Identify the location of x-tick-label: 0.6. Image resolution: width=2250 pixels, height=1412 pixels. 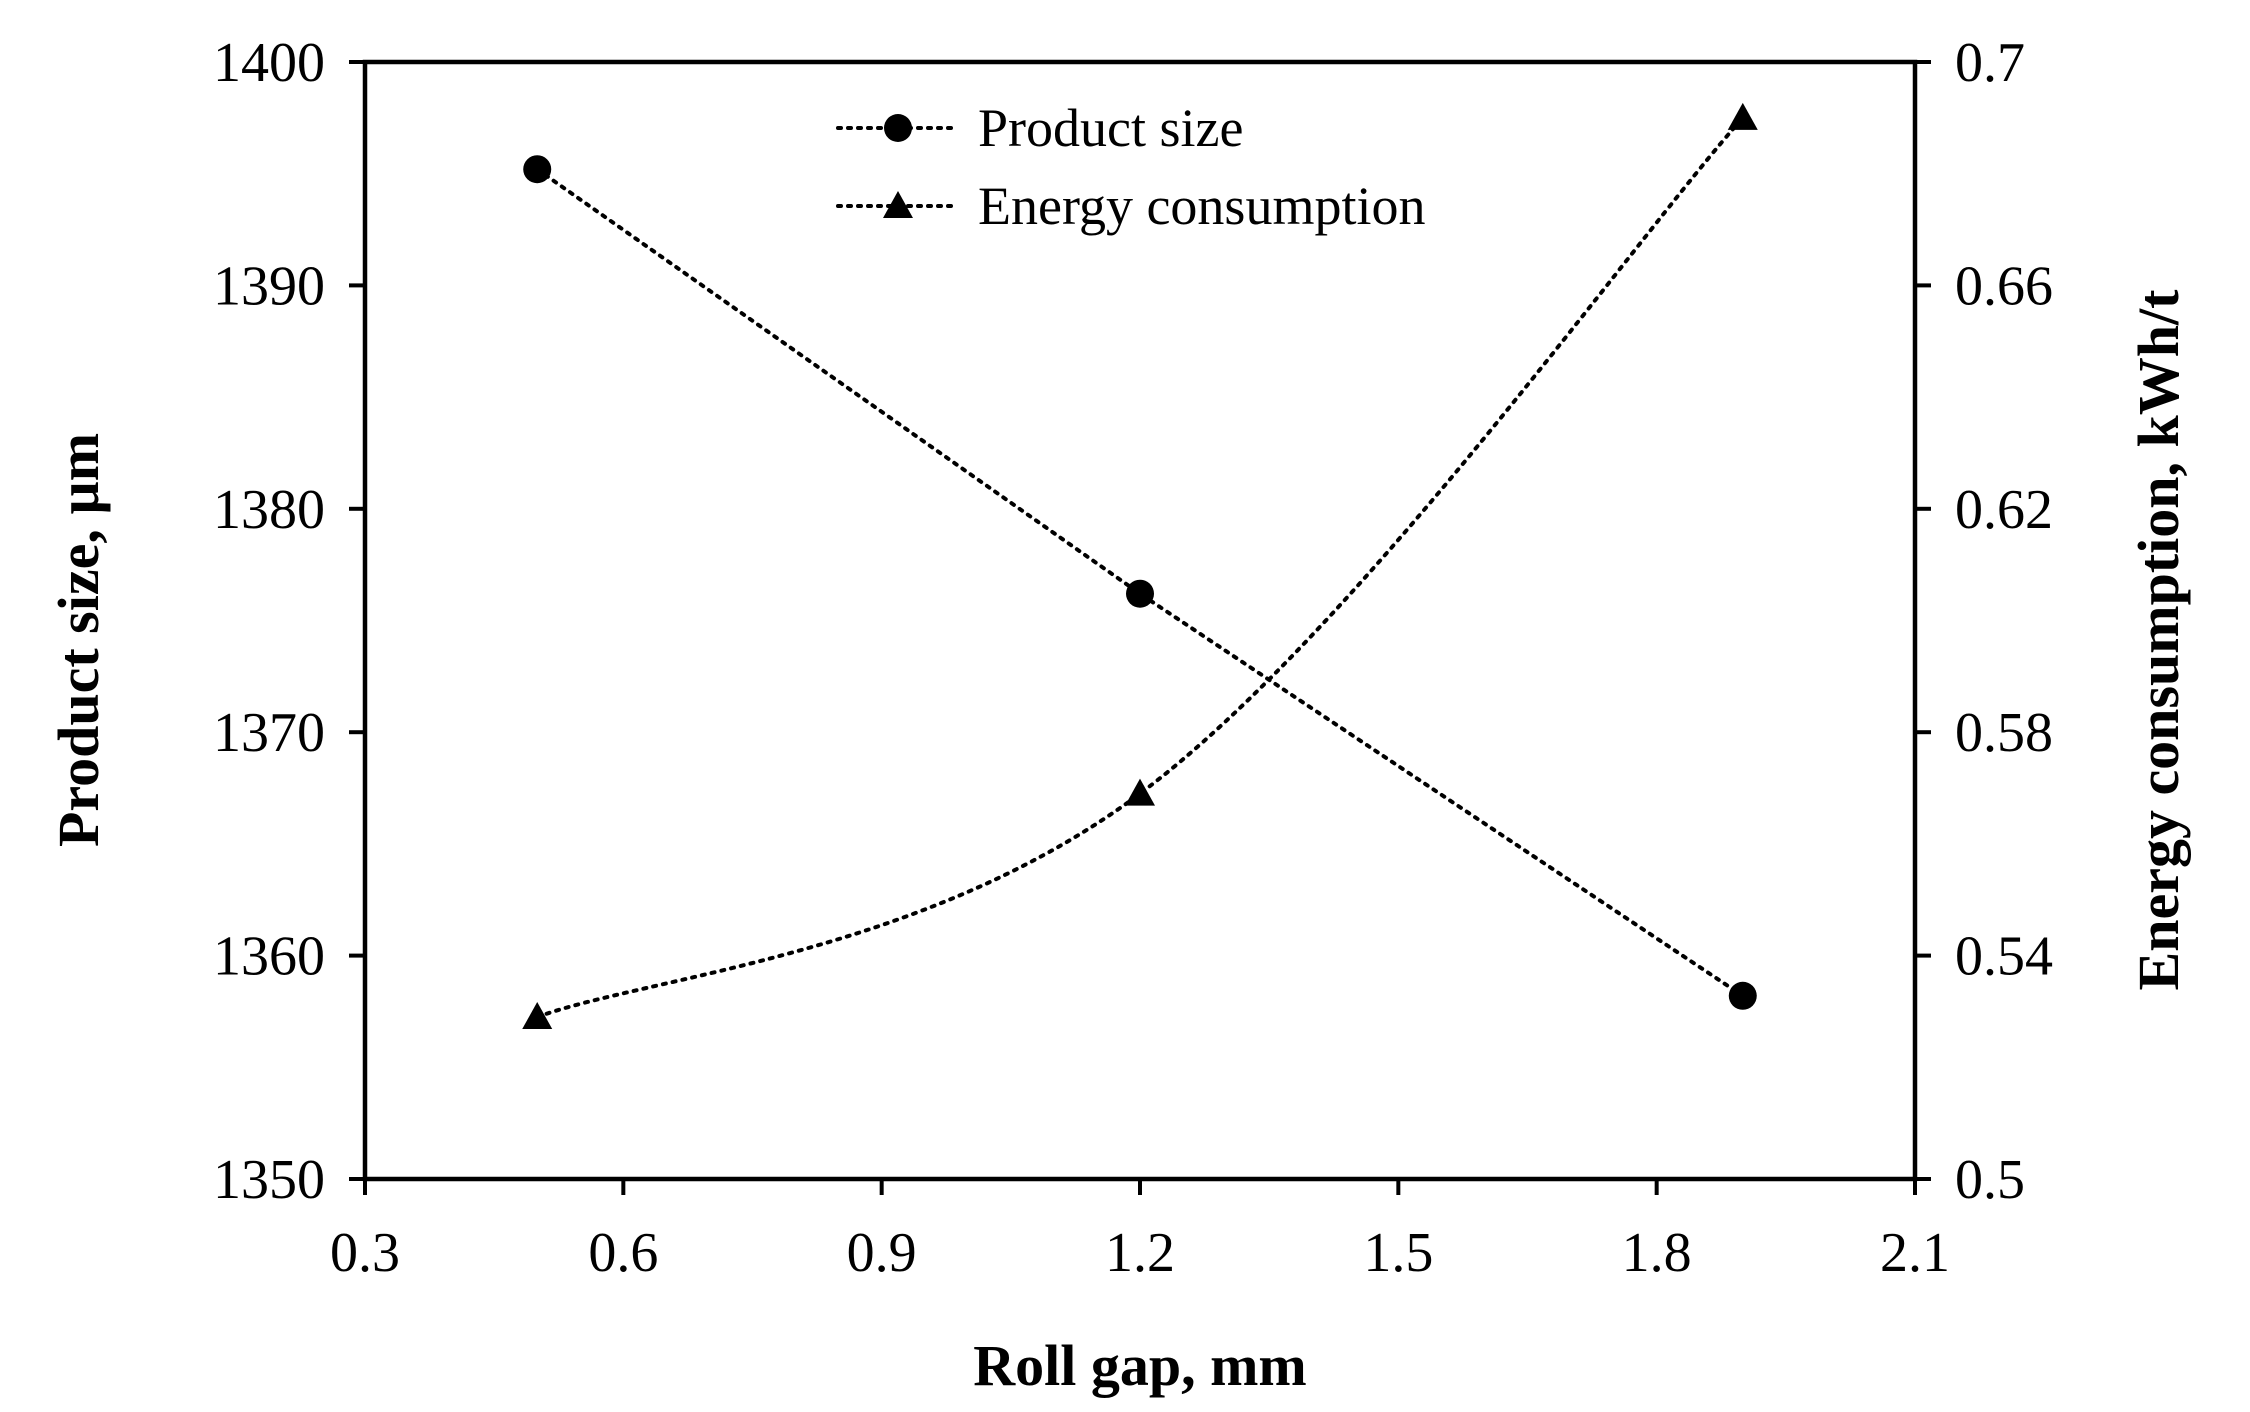
(623, 1253).